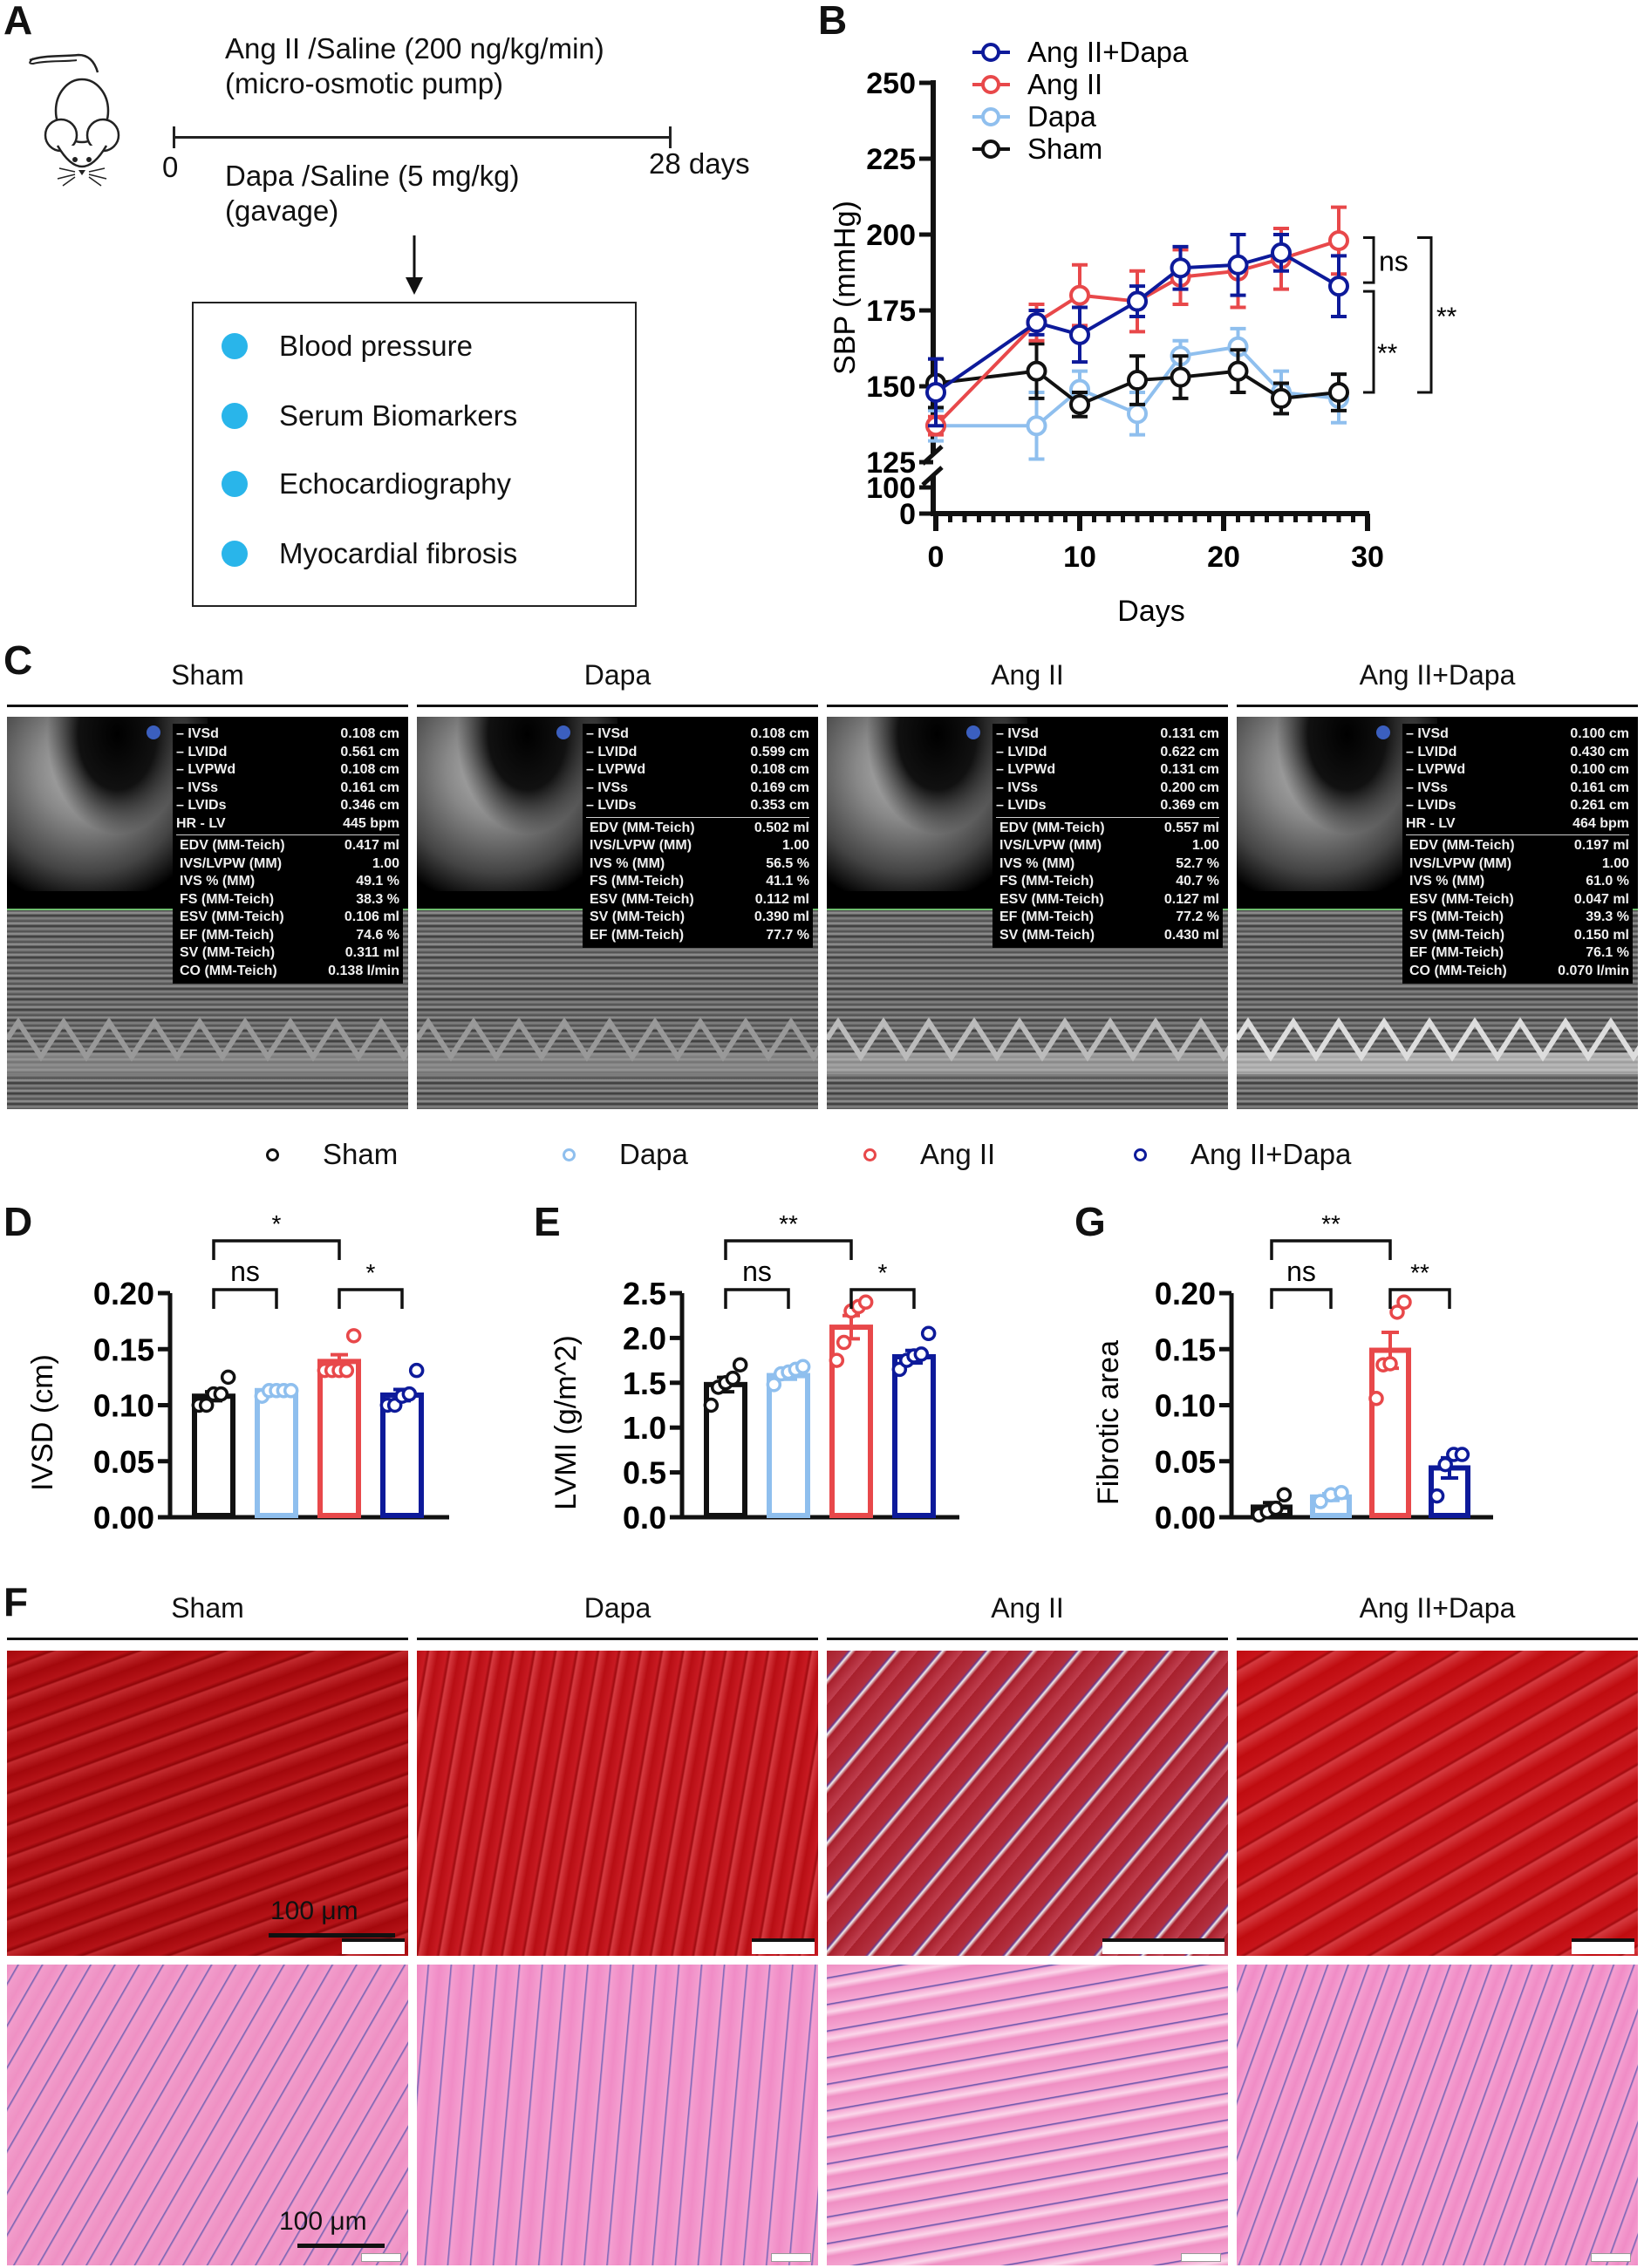  I want to click on sig-label: ns, so click(1394, 260).